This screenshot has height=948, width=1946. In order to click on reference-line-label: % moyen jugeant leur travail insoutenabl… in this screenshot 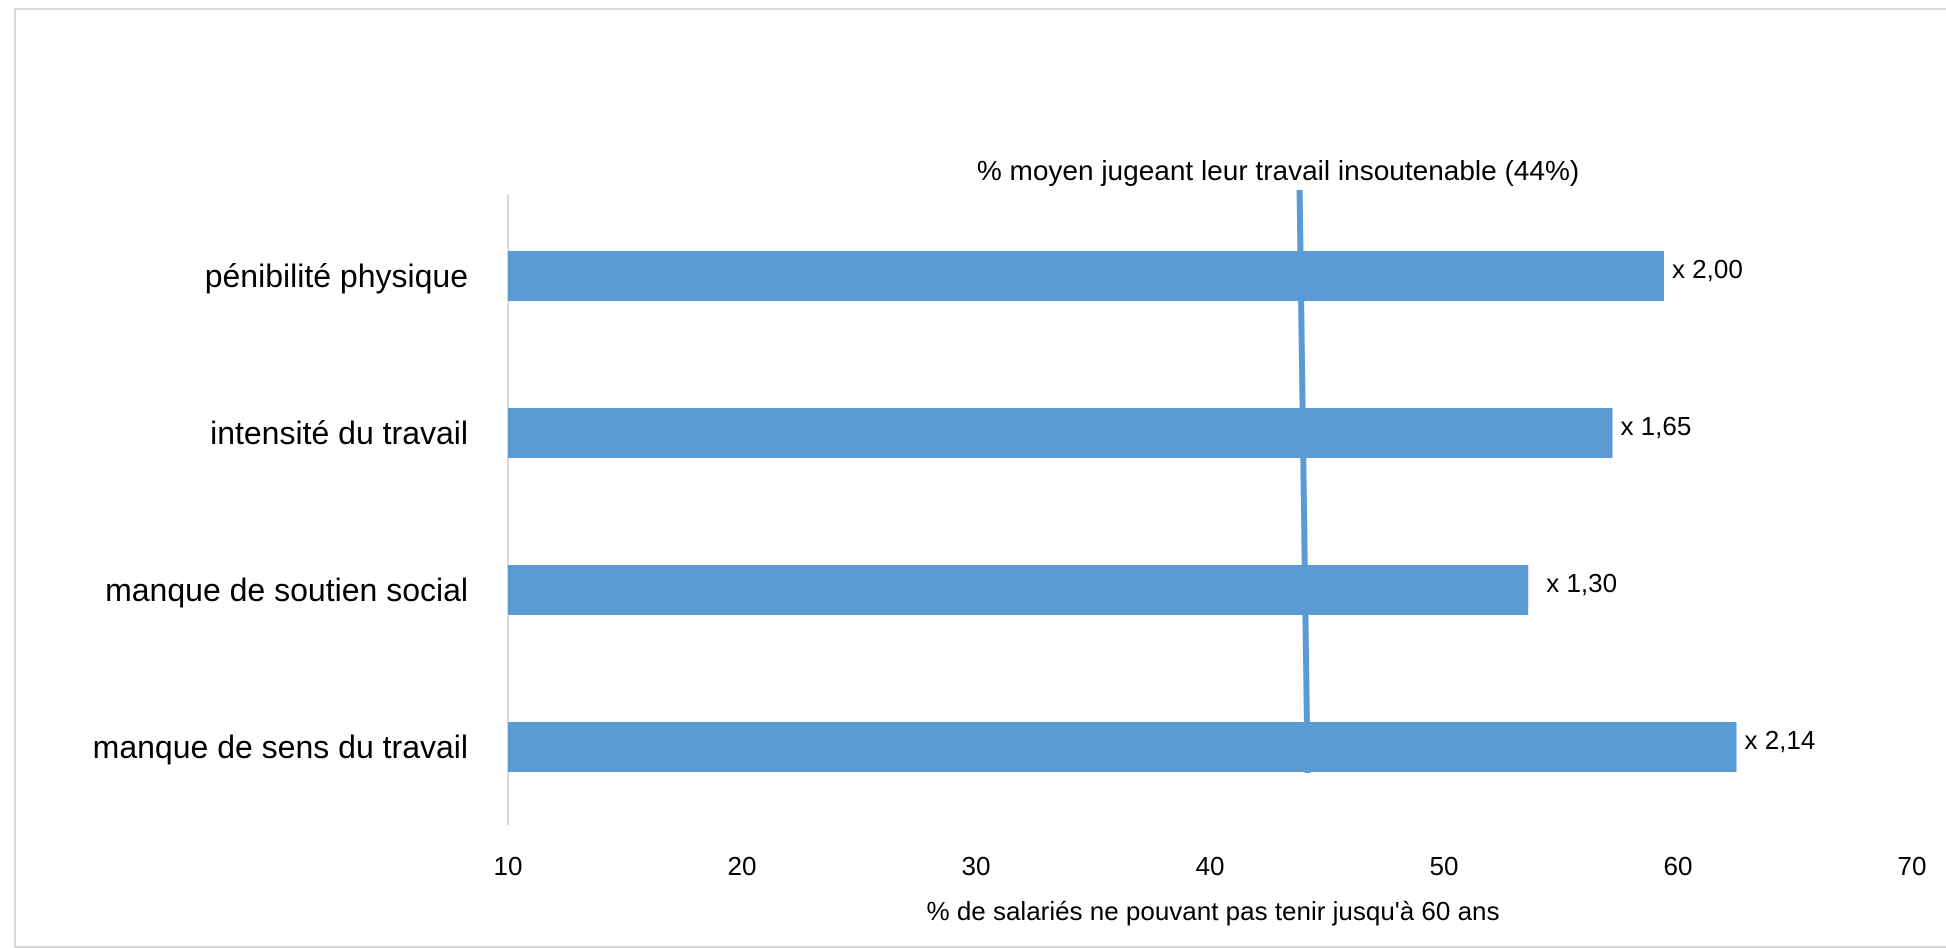, I will do `click(1278, 170)`.